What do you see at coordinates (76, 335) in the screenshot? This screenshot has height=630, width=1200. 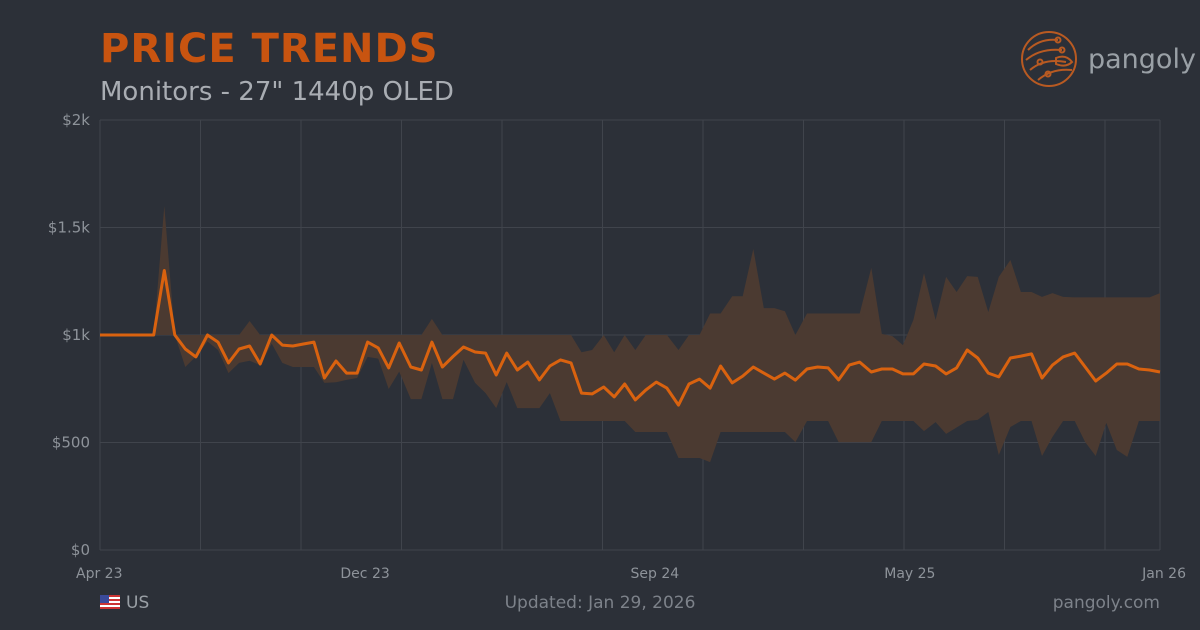 I see `y-tick-label: $1k` at bounding box center [76, 335].